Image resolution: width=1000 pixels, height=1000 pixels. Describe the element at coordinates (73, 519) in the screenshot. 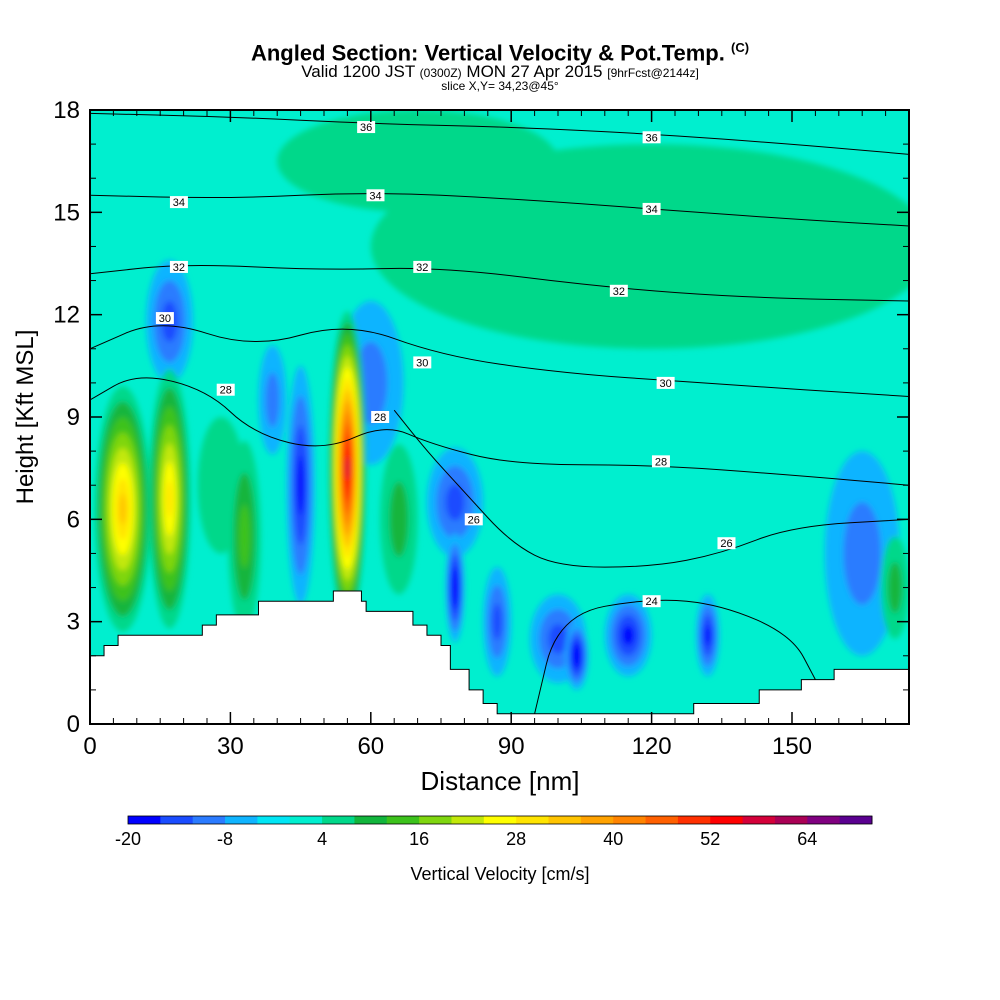

I see `y-tick-label: 6` at that location.